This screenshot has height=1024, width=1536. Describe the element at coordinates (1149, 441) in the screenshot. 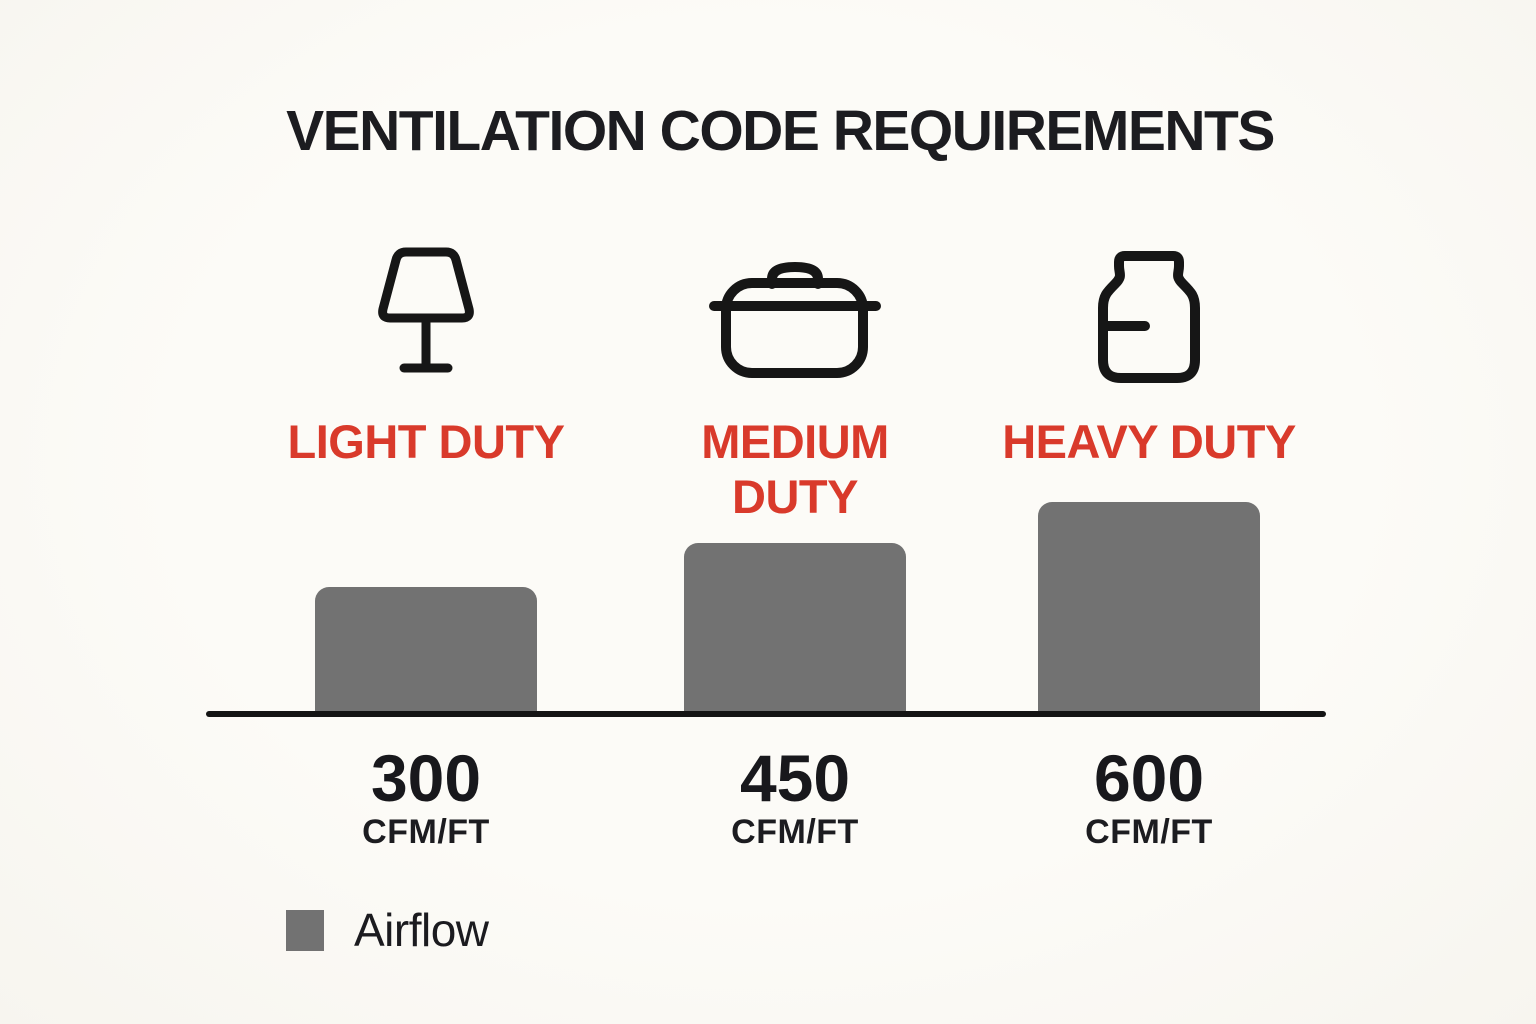

I see `category-label-heavy-duty: HEAVY DUTY` at that location.